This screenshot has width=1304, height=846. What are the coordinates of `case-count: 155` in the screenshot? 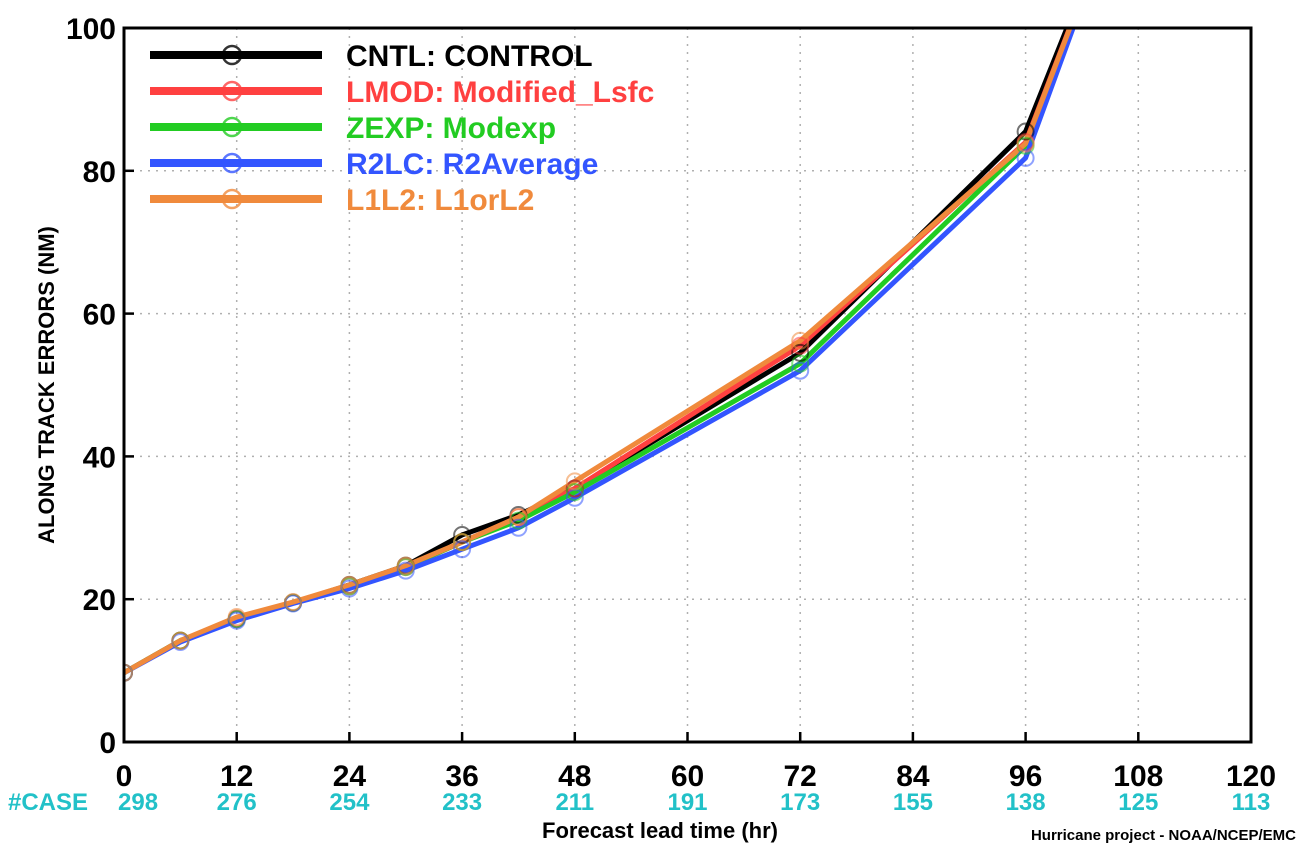 It's located at (913, 802).